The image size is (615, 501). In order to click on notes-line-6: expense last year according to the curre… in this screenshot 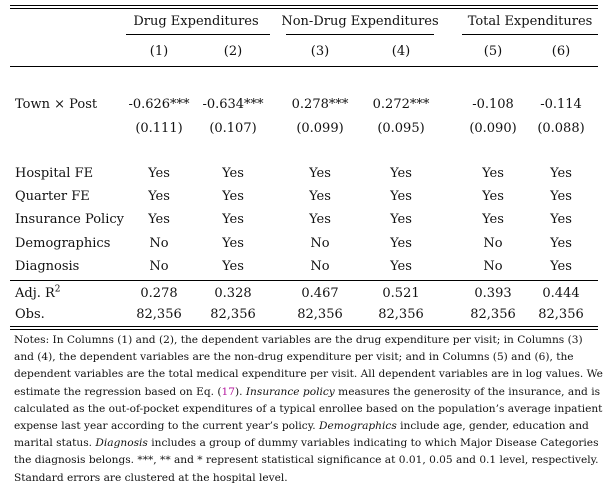, I will do `click(308, 426)`.